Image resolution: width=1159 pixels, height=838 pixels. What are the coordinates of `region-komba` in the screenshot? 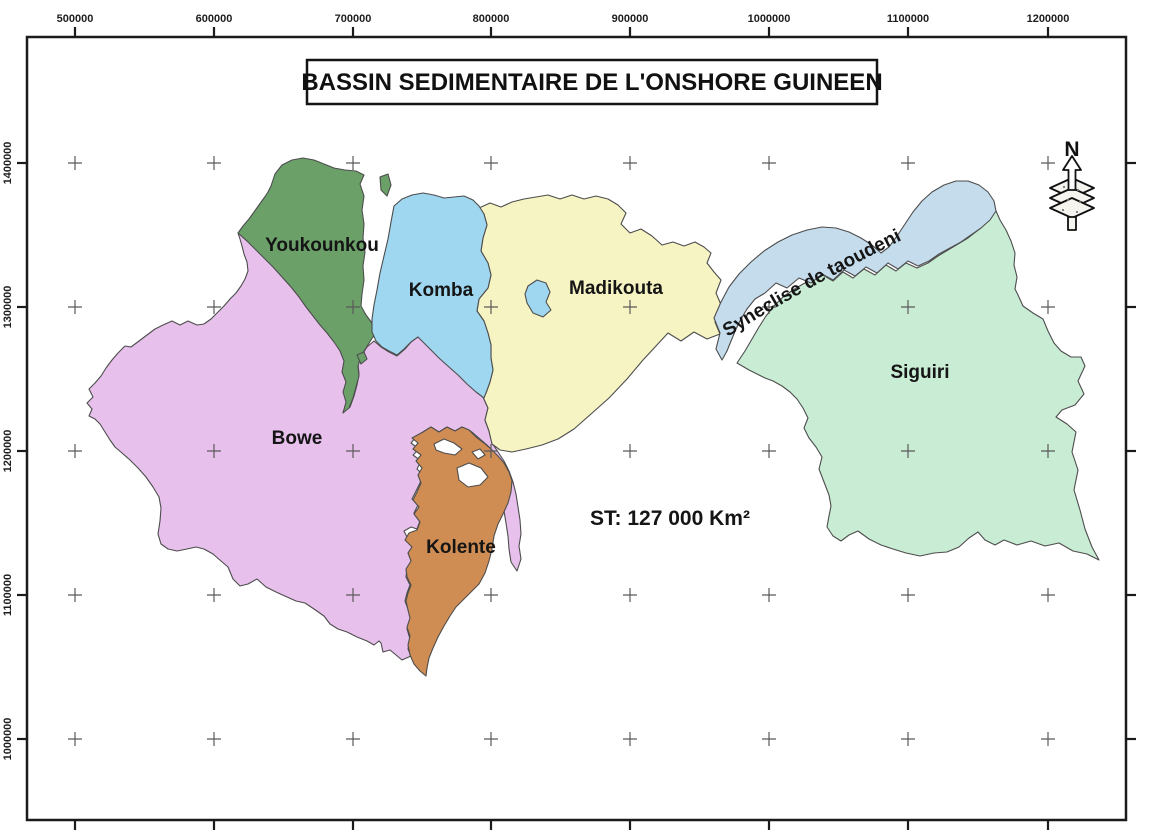 It's located at (432, 295).